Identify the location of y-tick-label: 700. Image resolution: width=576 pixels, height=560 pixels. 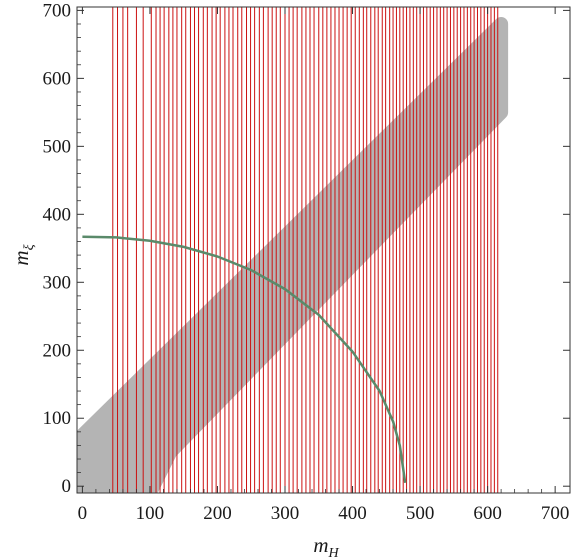
(57, 10).